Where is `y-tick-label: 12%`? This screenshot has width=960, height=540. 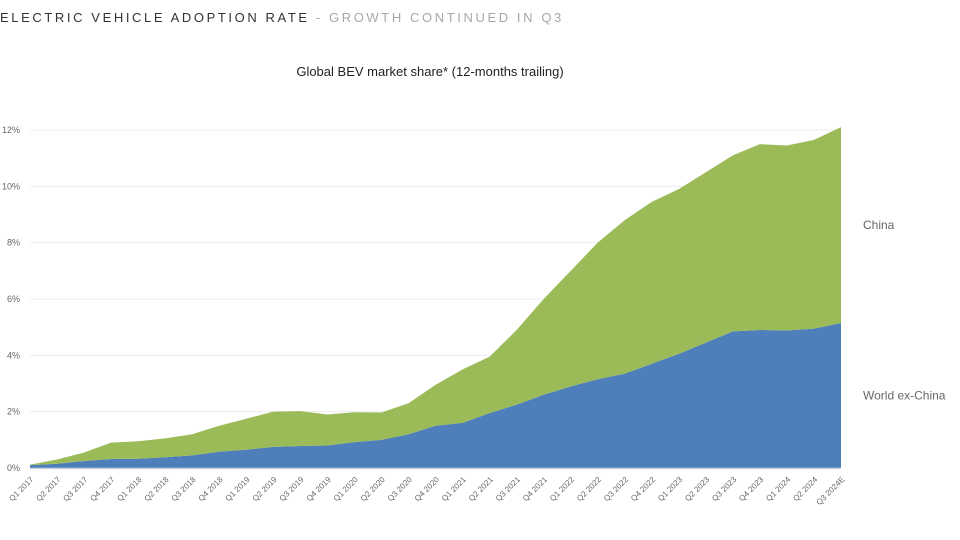
y-tick-label: 12% is located at coordinates (11, 130).